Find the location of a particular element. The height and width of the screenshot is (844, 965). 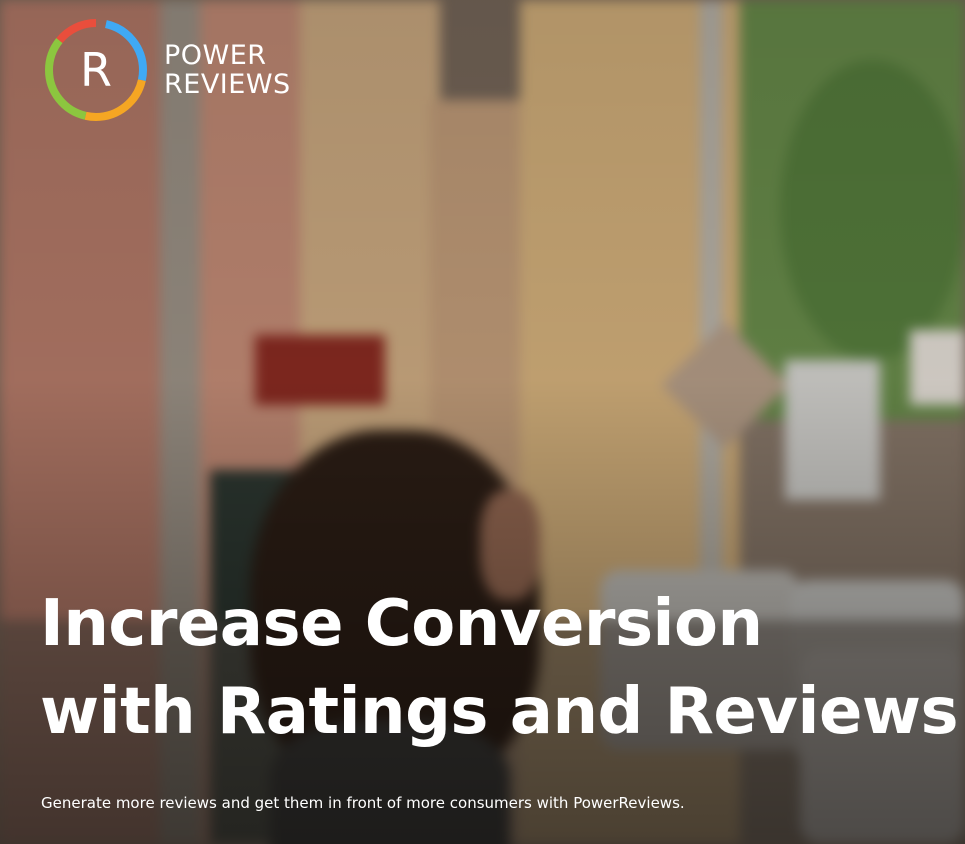

powerreviews-logo: R POWER REVIEWS is located at coordinates (166, 70).